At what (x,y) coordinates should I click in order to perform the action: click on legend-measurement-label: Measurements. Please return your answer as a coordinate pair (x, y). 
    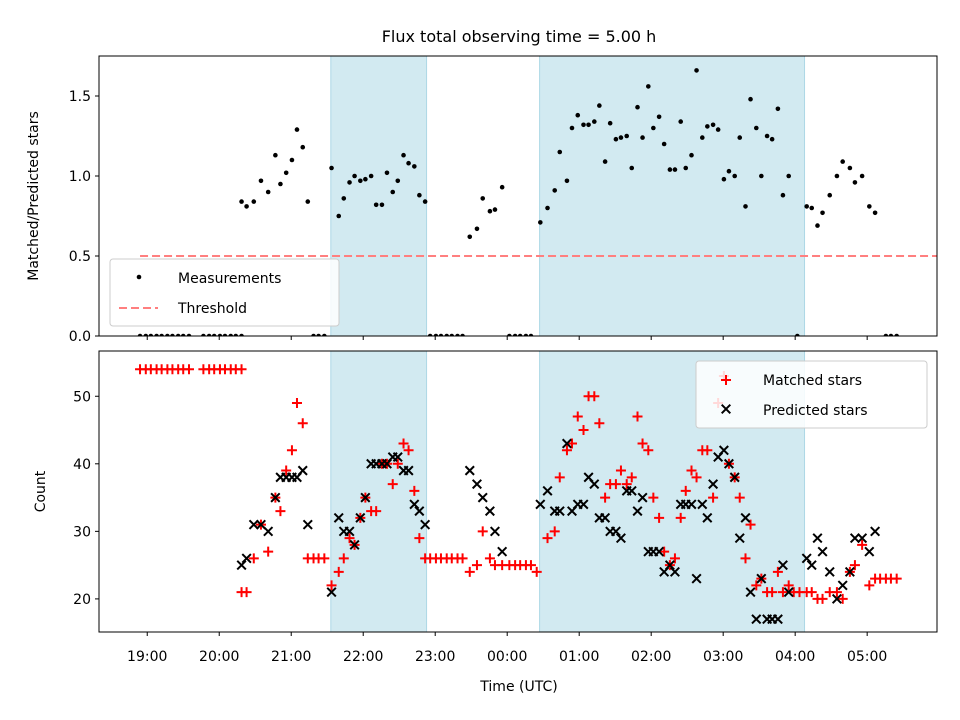
    Looking at the image, I should click on (229, 279).